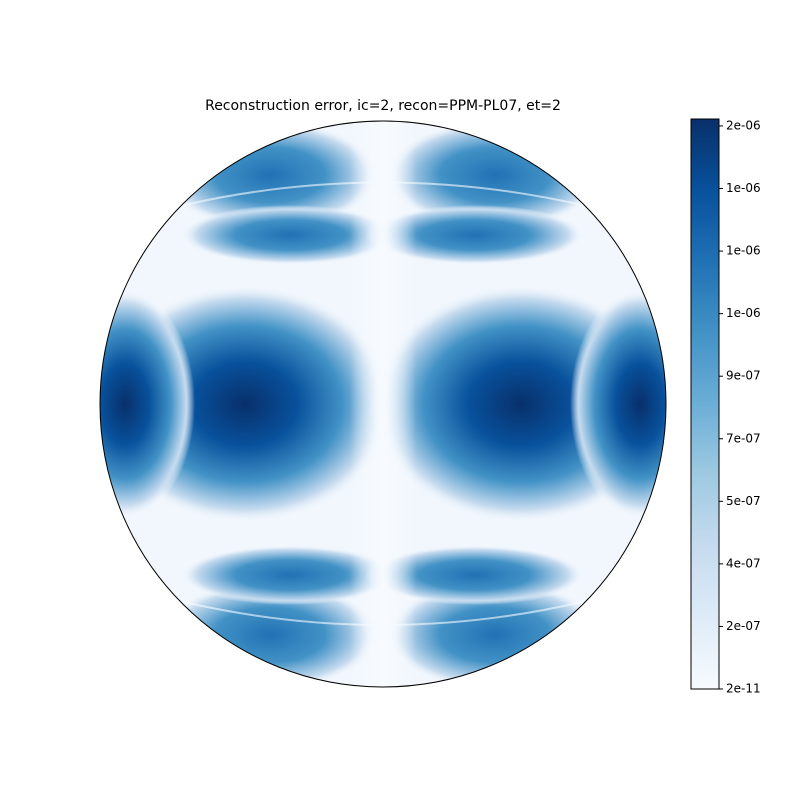 The image size is (800, 800). I want to click on colorbar-tick-label: 2e-11, so click(743, 689).